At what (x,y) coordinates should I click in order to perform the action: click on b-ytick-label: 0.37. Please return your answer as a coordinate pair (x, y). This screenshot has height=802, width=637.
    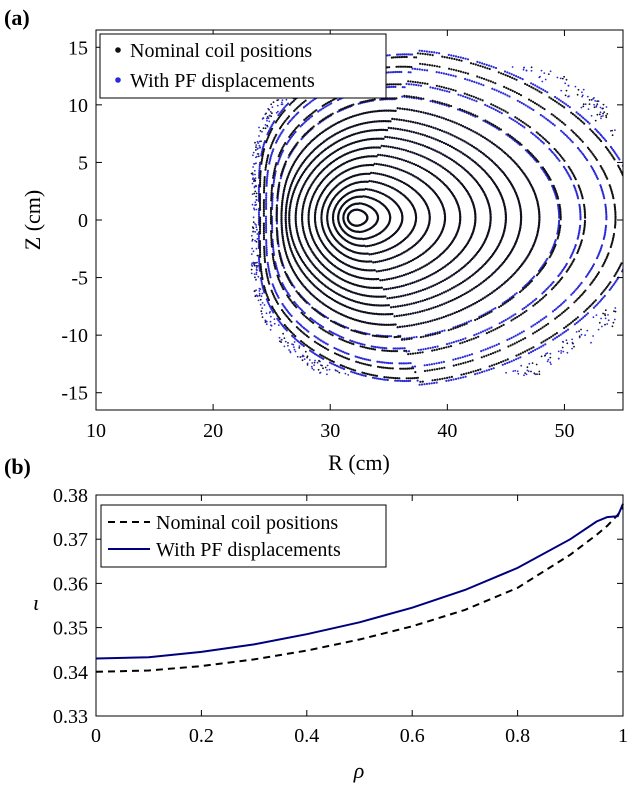
    Looking at the image, I should click on (70, 540).